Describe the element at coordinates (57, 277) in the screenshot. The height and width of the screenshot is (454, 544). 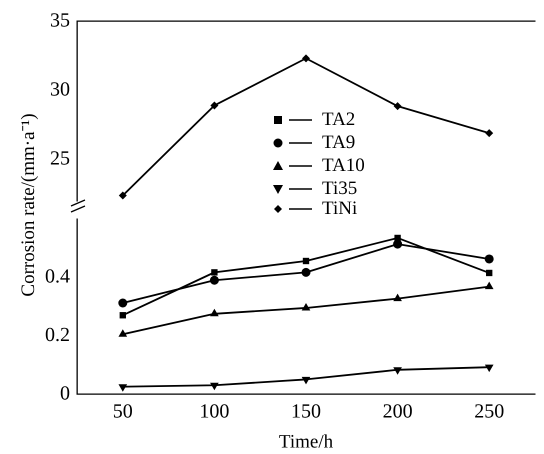
I see `y-tick-label: 0.4` at that location.